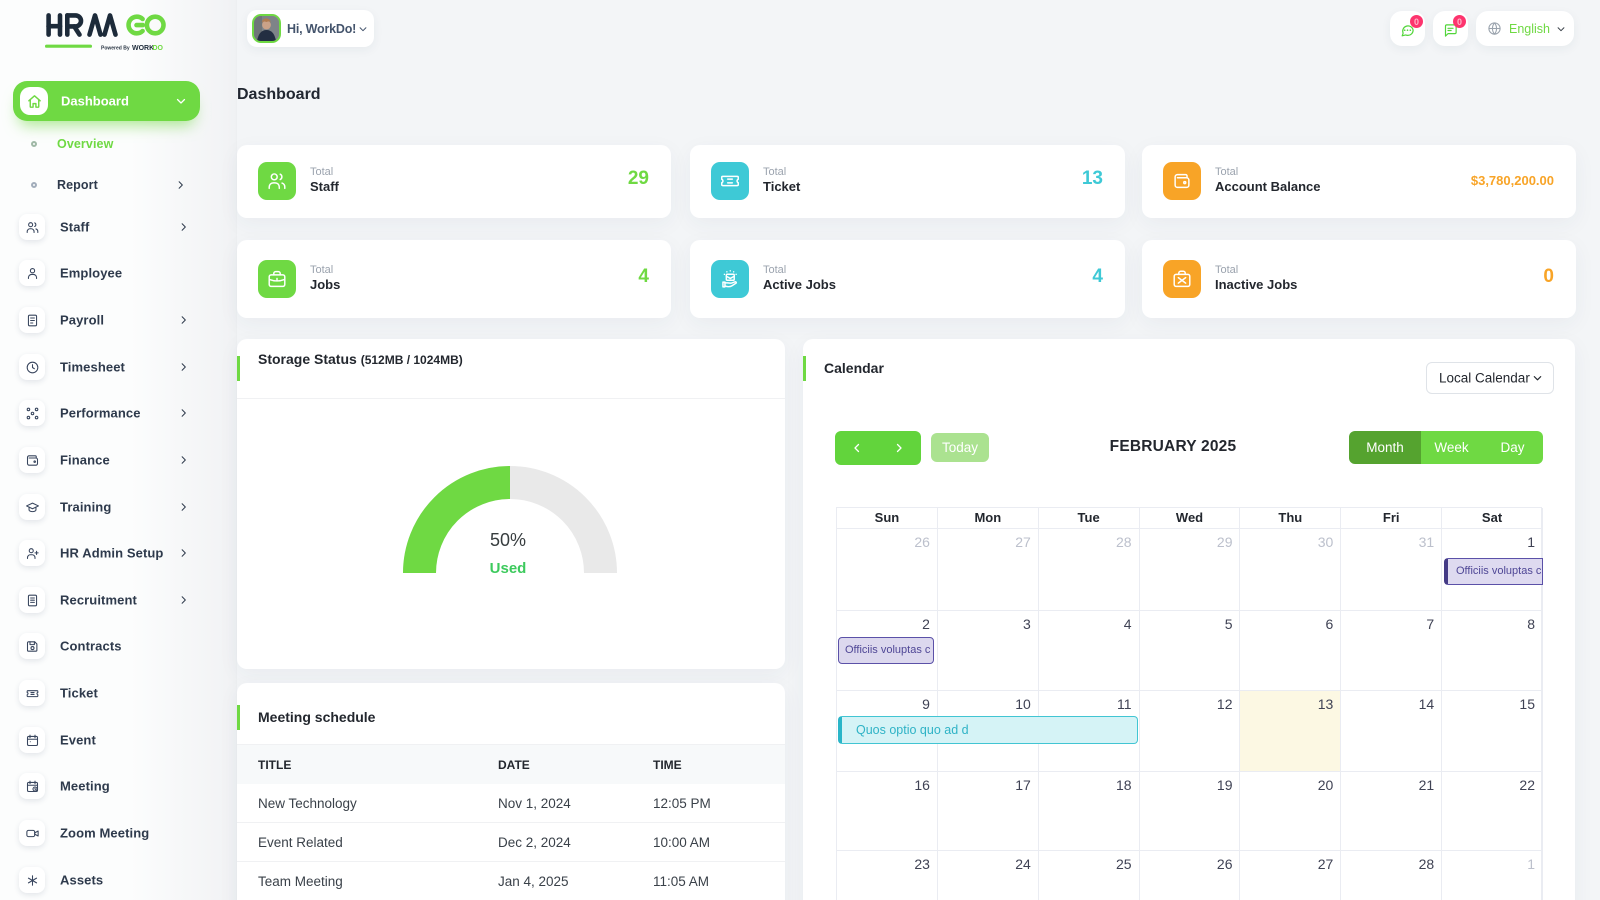 The height and width of the screenshot is (900, 1600). What do you see at coordinates (115, 49) in the screenshot?
I see `svg-text: Powered By` at bounding box center [115, 49].